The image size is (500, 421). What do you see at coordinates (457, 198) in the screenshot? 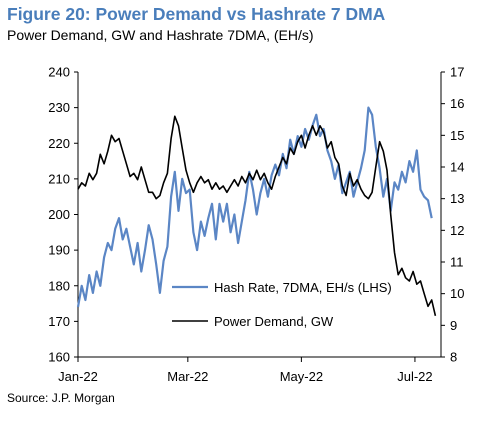
I see `right-tick-label: 13` at bounding box center [457, 198].